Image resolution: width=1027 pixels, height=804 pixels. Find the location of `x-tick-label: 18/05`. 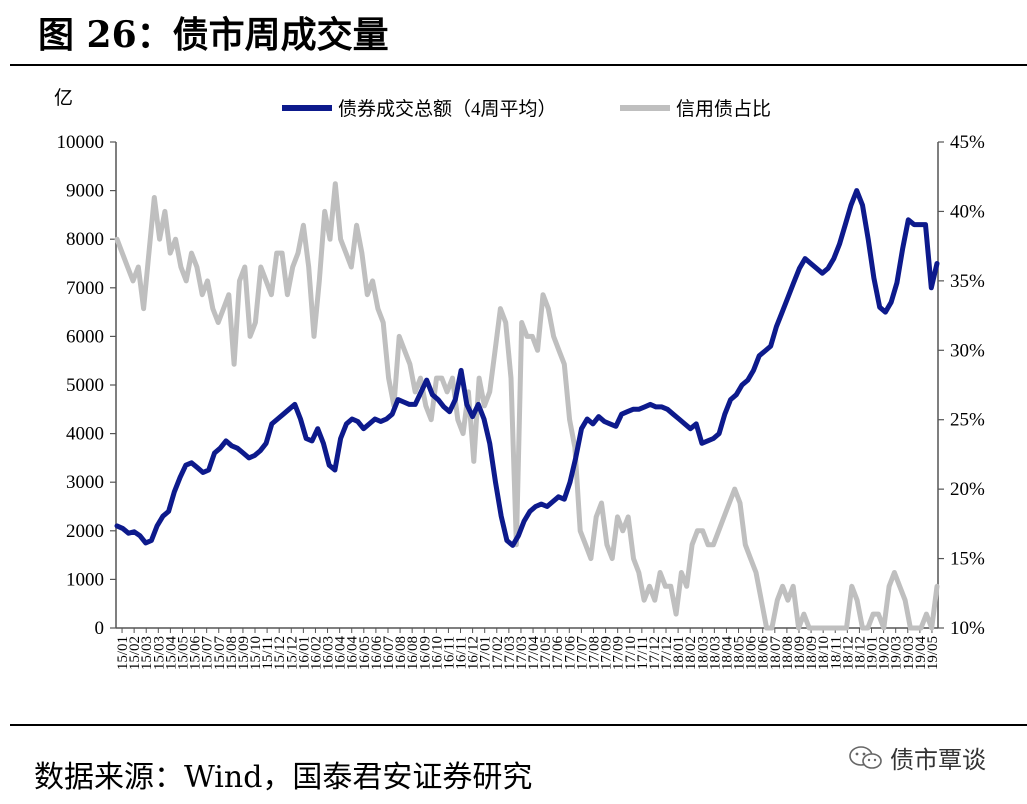

x-tick-label: 18/05 is located at coordinates (740, 653).